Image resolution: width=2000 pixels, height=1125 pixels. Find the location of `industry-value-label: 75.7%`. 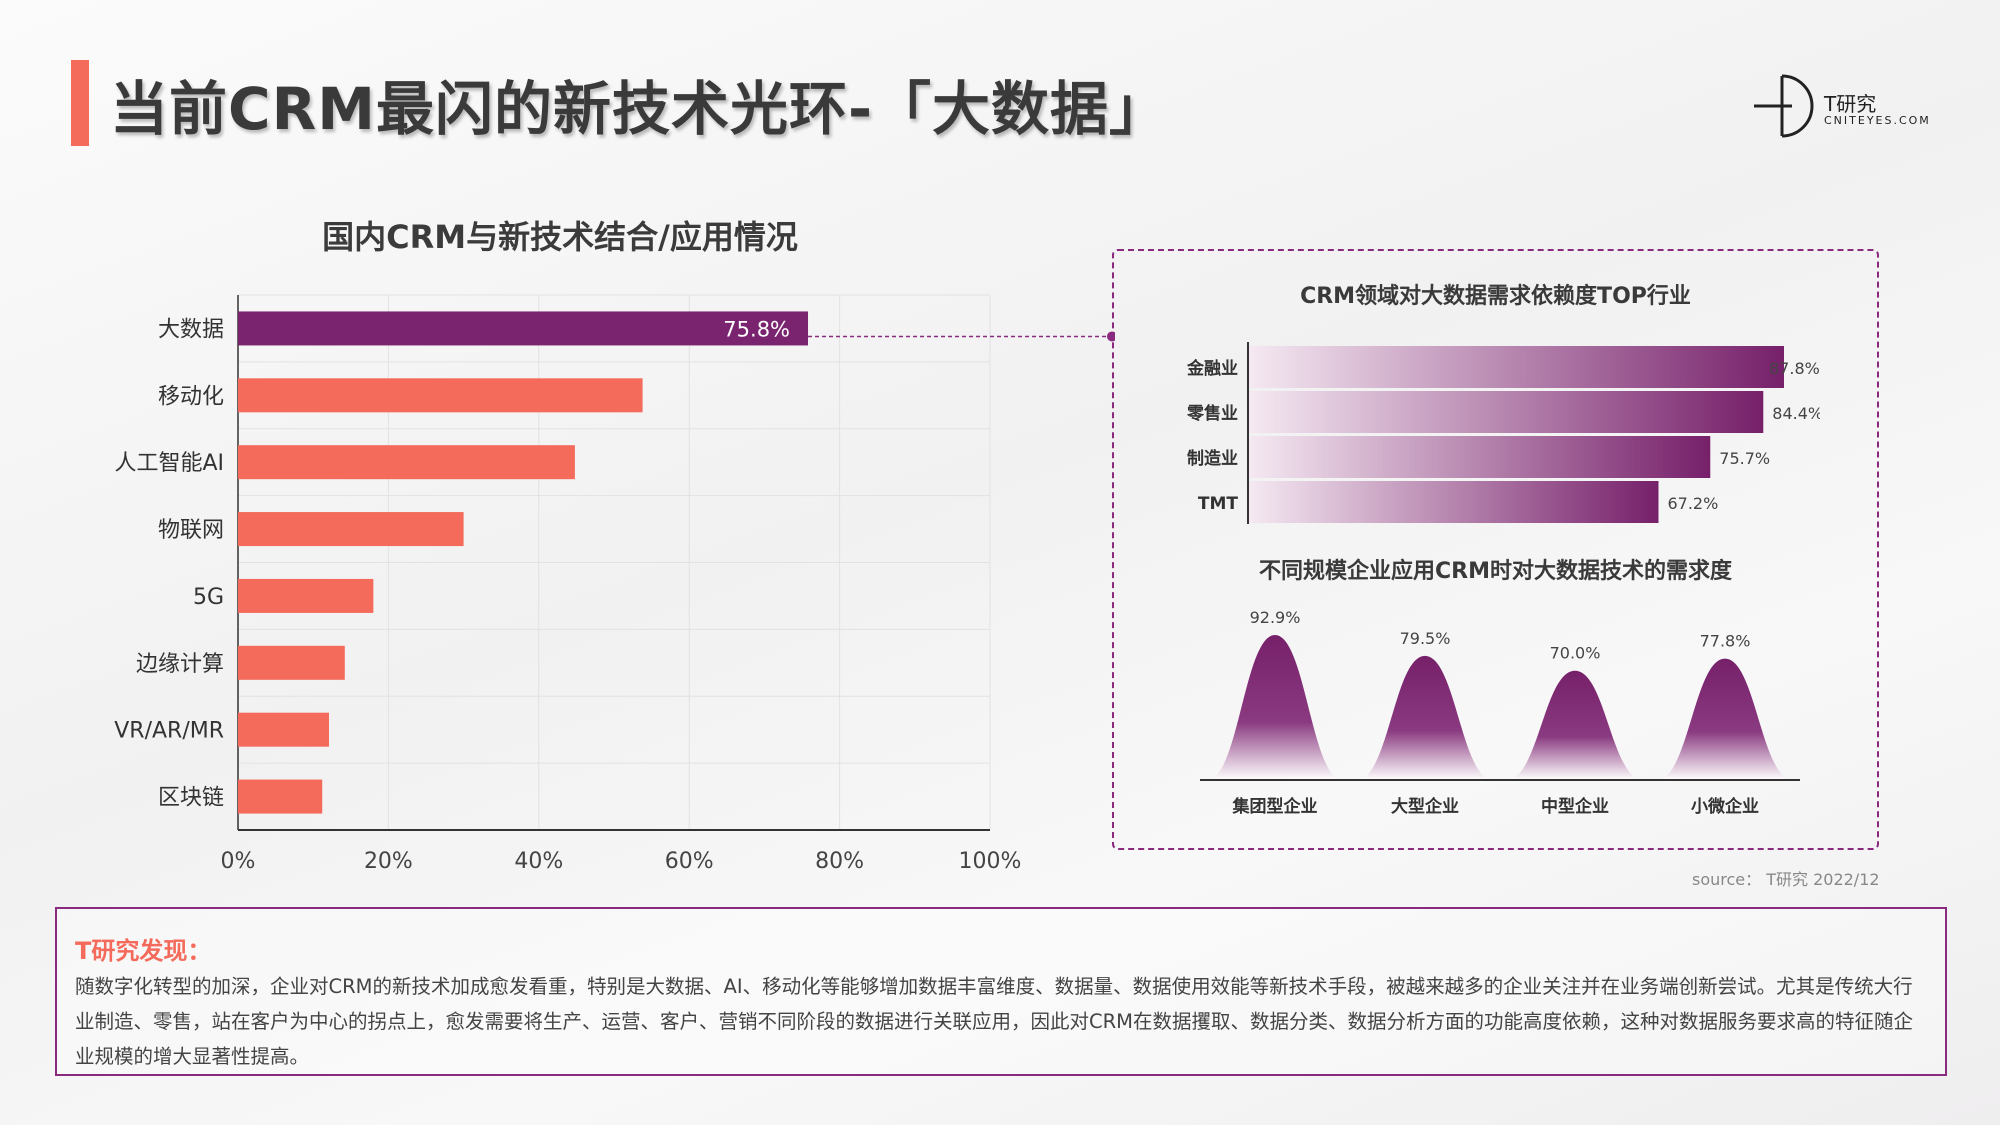

industry-value-label: 75.7% is located at coordinates (1744, 458).